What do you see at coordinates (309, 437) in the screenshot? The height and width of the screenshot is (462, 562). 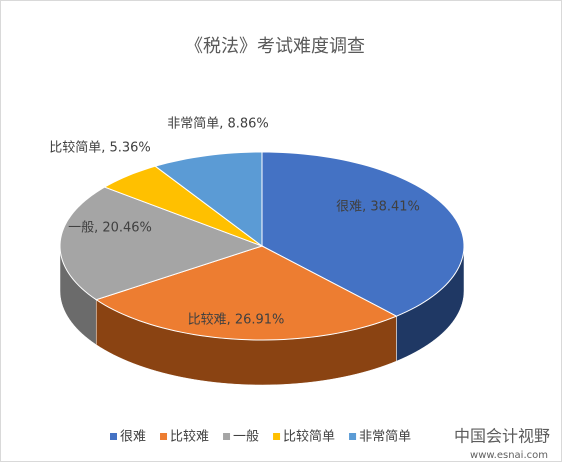 I see `legend-label: 比较简单` at bounding box center [309, 437].